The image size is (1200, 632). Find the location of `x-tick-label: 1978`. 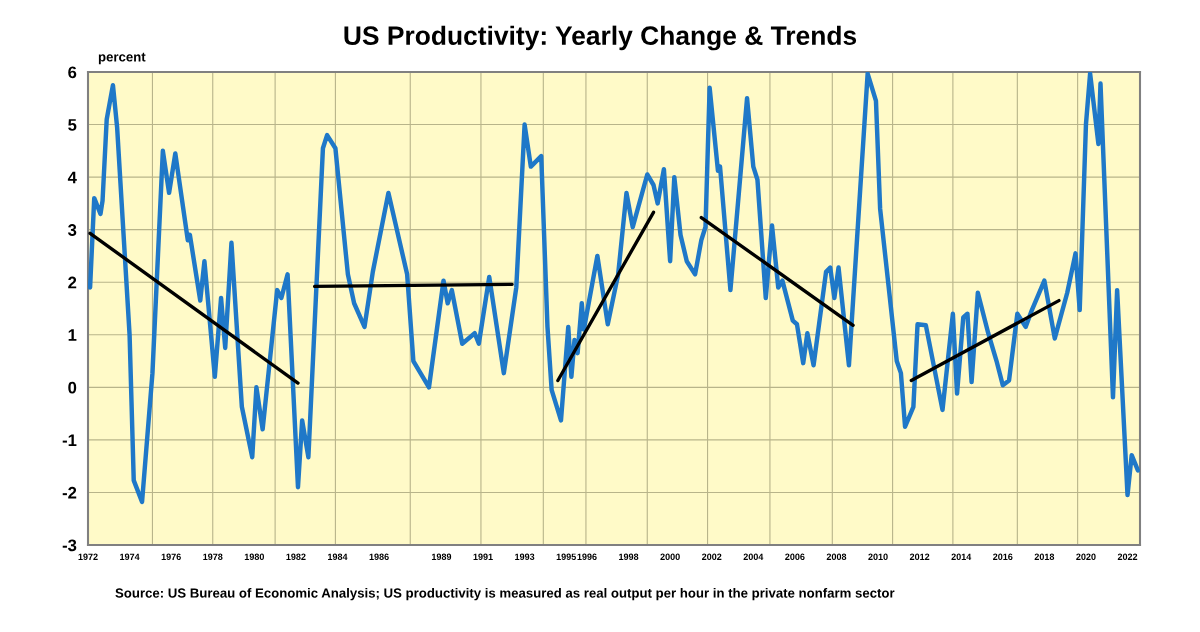

x-tick-label: 1978 is located at coordinates (213, 556).